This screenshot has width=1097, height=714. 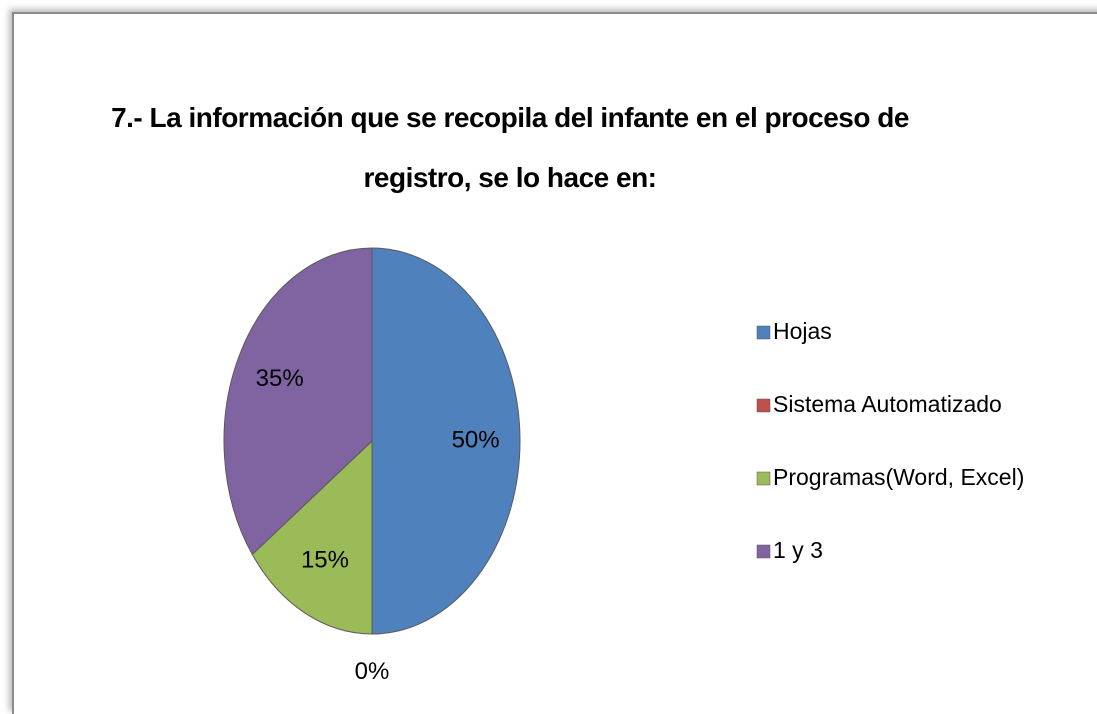 What do you see at coordinates (898, 477) in the screenshot?
I see `legend-label: Programas(Word, Excel)` at bounding box center [898, 477].